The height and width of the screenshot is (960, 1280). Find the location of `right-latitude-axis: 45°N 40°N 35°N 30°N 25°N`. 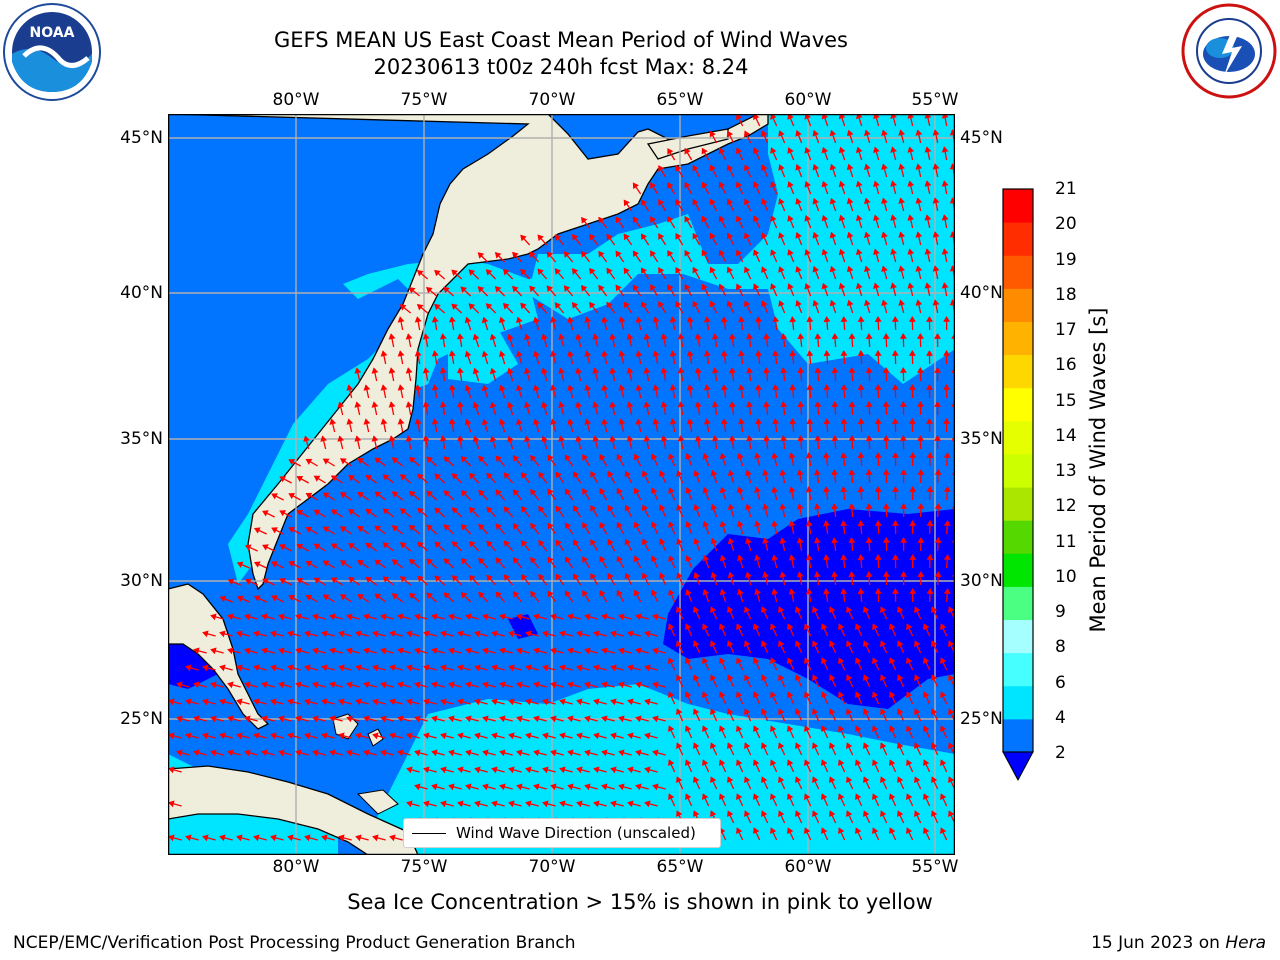

right-latitude-axis: 45°N 40°N 35°N 30°N 25°N is located at coordinates (990, 484).